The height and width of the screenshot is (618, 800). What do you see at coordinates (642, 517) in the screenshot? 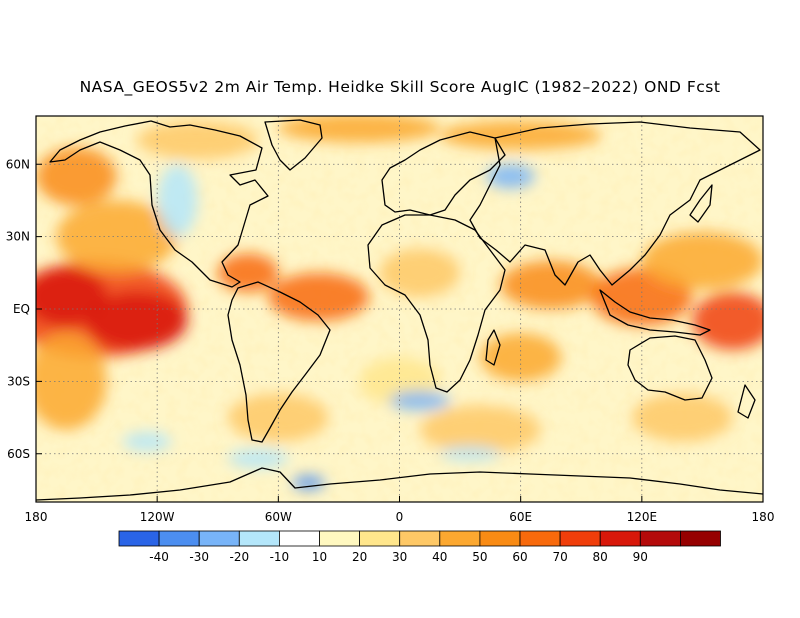
I see `x-tick-label: 120E` at bounding box center [642, 517].